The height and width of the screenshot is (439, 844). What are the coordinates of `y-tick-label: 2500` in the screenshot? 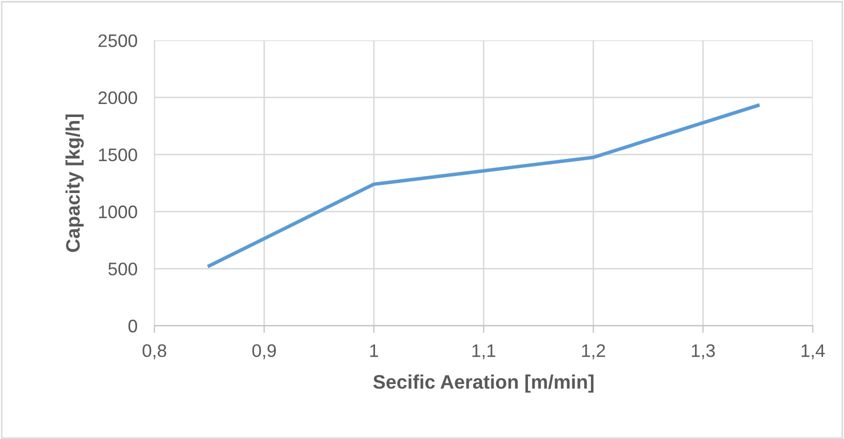 It's located at (118, 41).